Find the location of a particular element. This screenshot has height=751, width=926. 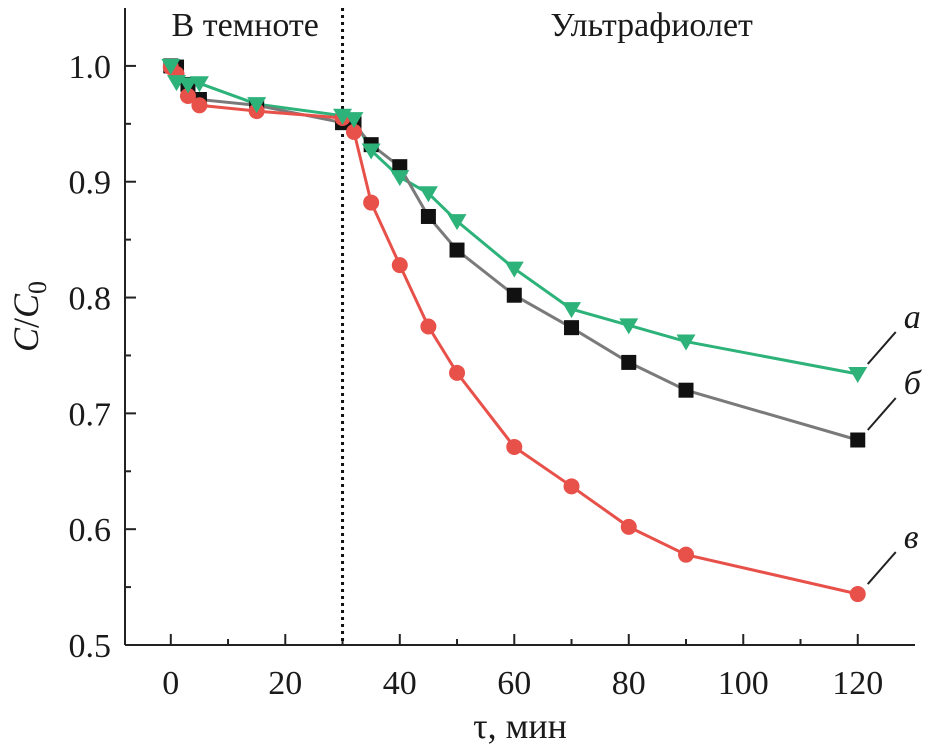

x-tick-label: 0 is located at coordinates (170, 683).